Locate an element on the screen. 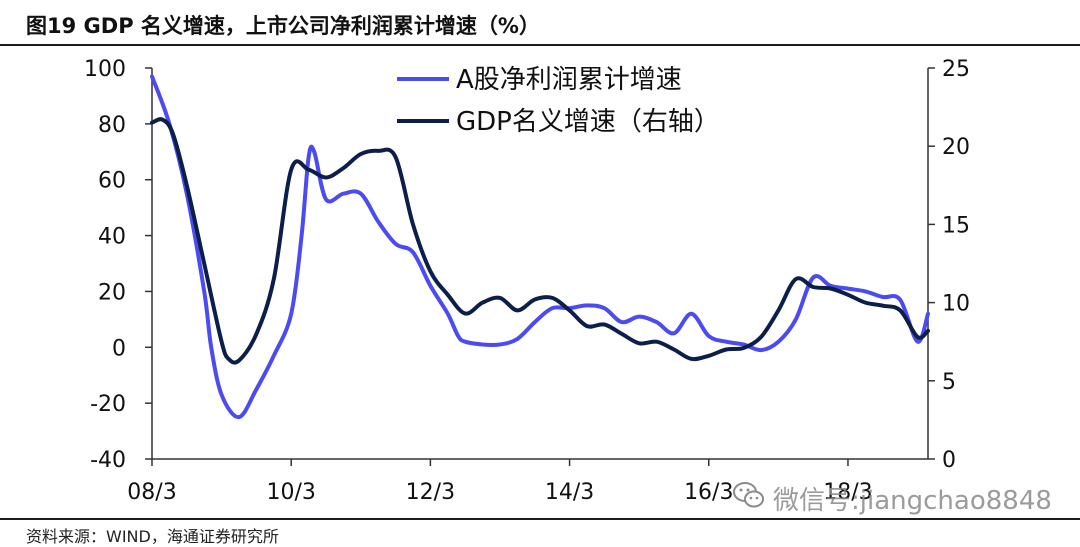 This screenshot has width=1080, height=547. source-note: 资料来源：WIND，海通证券研究所 is located at coordinates (152, 536).